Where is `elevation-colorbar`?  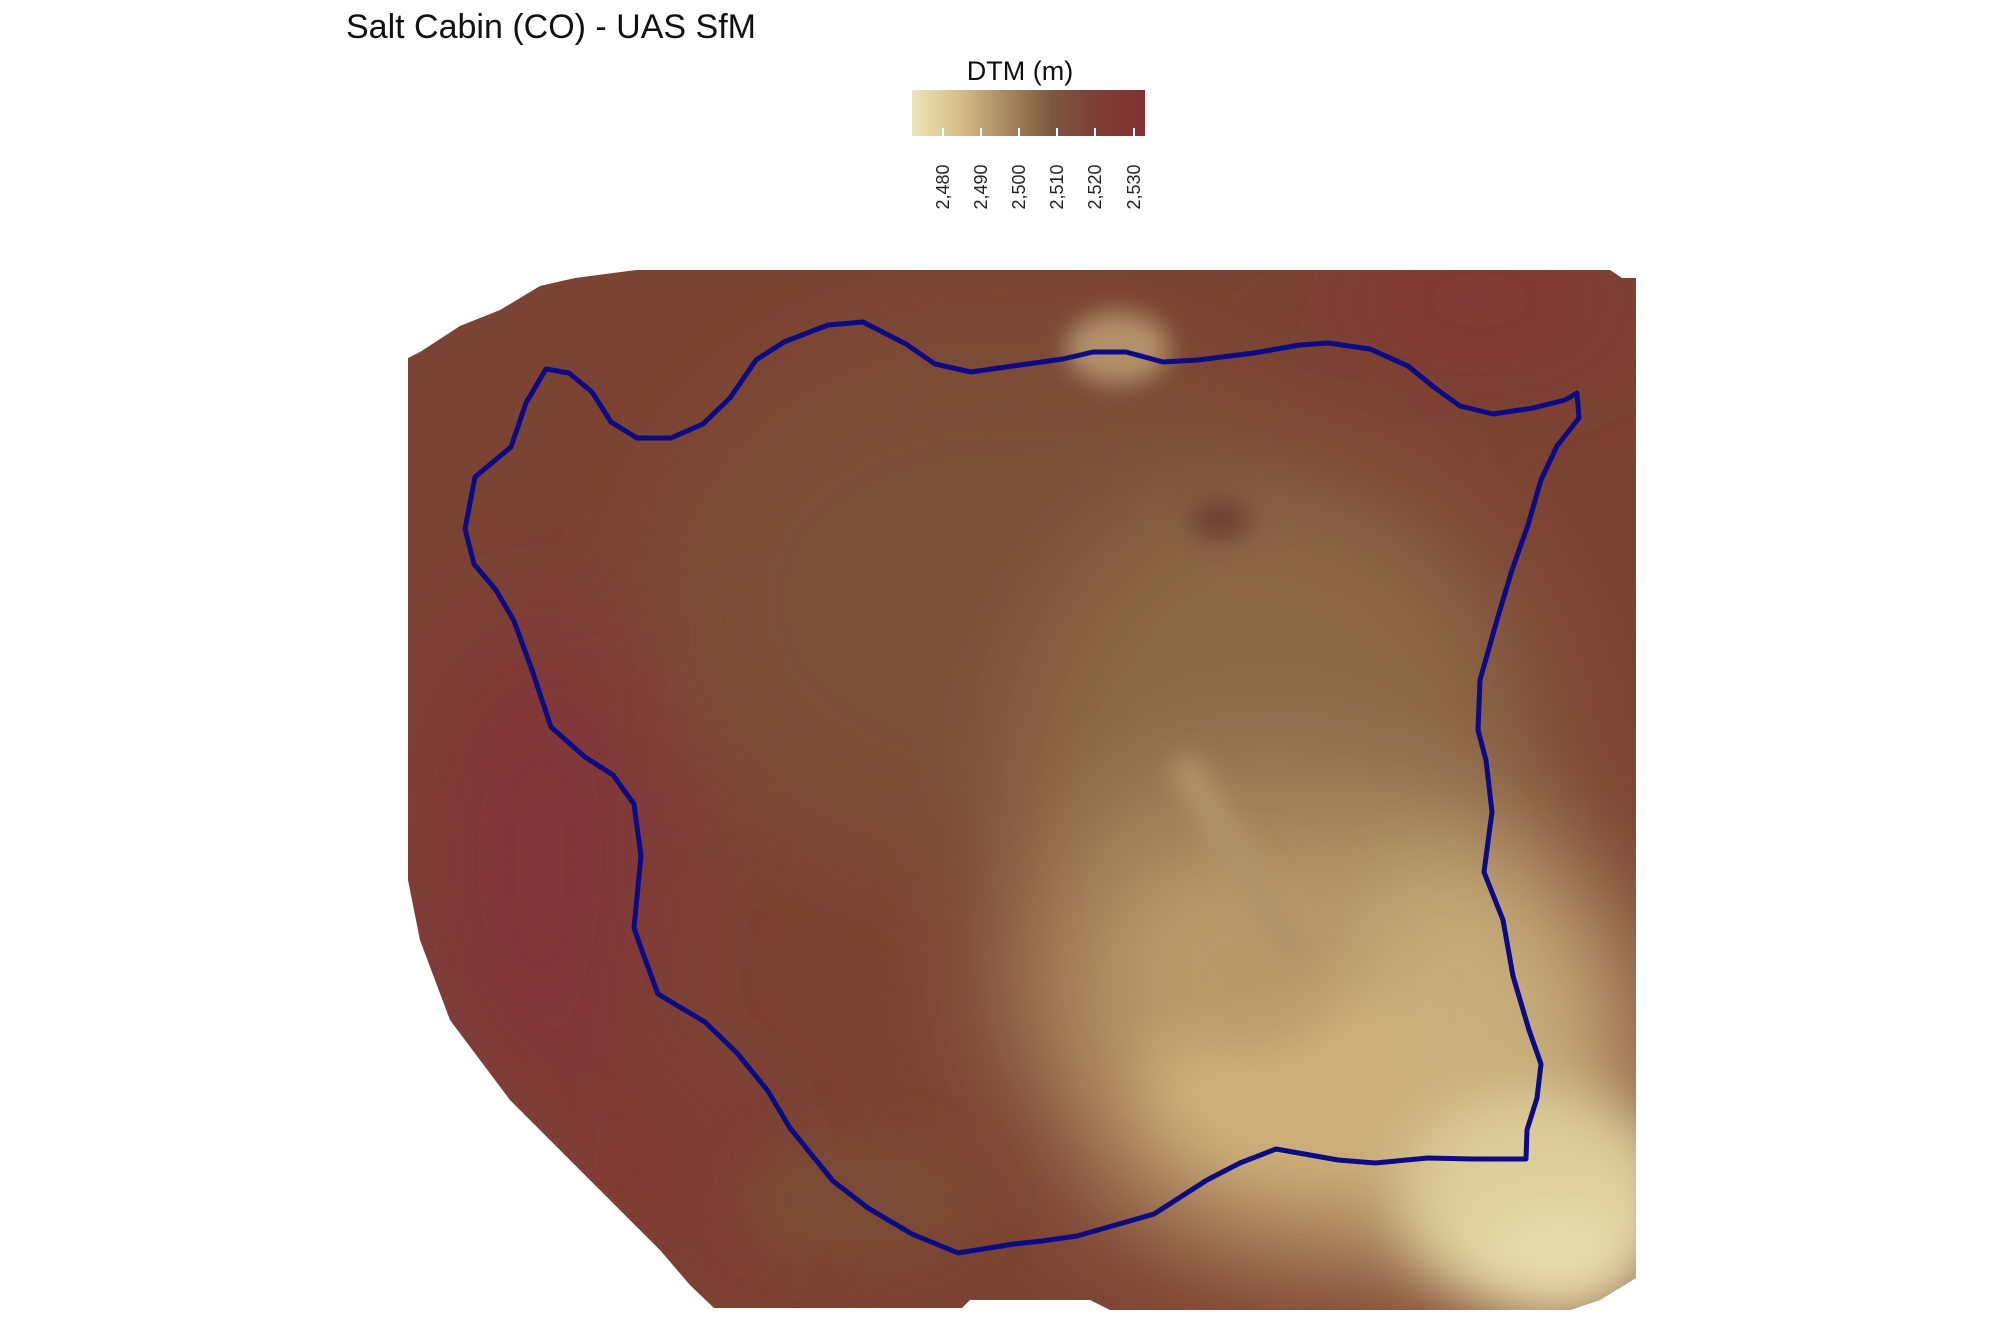 elevation-colorbar is located at coordinates (1028, 113).